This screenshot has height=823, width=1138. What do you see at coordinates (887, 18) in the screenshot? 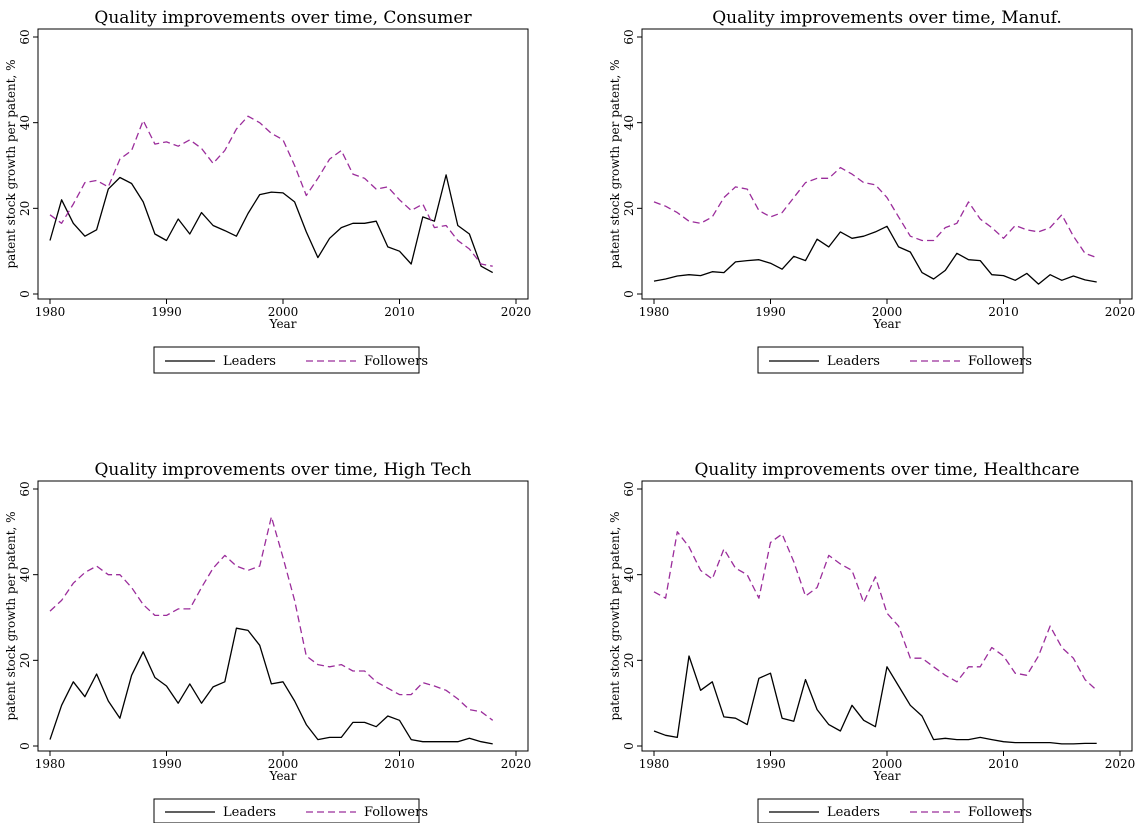
I see `chart-title: Quality improvements over time, Manuf.` at bounding box center [887, 18].